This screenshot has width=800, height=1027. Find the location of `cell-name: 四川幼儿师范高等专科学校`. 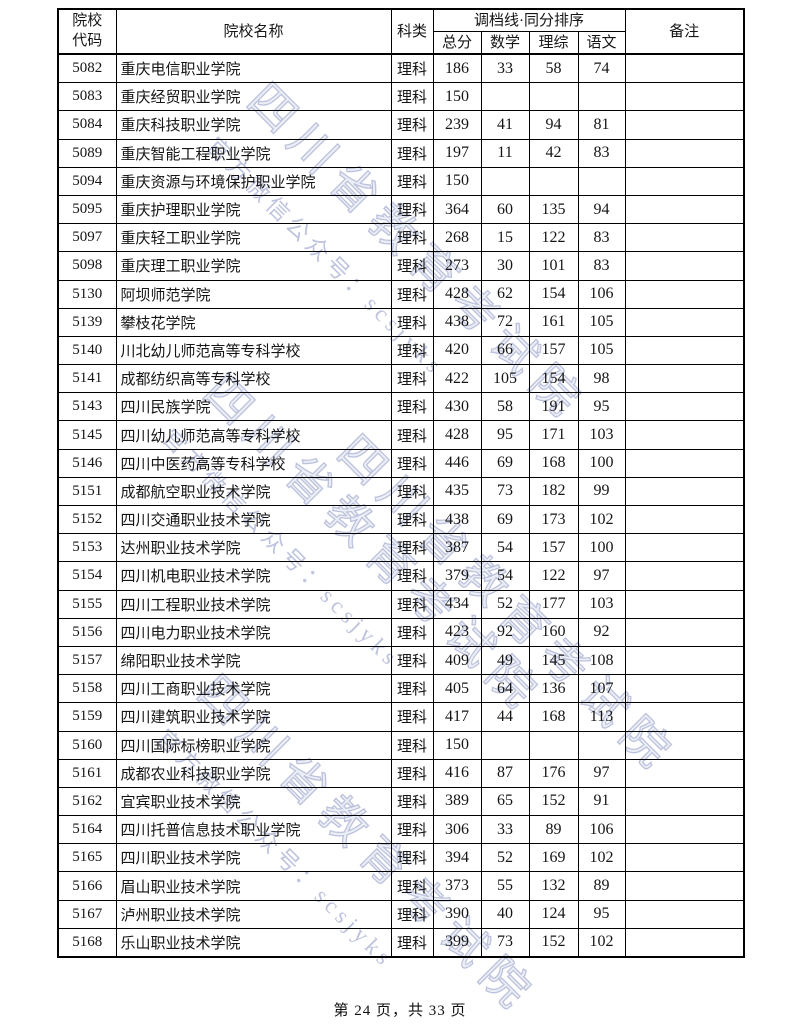

cell-name: 四川幼儿师范高等专科学校 is located at coordinates (253, 435).